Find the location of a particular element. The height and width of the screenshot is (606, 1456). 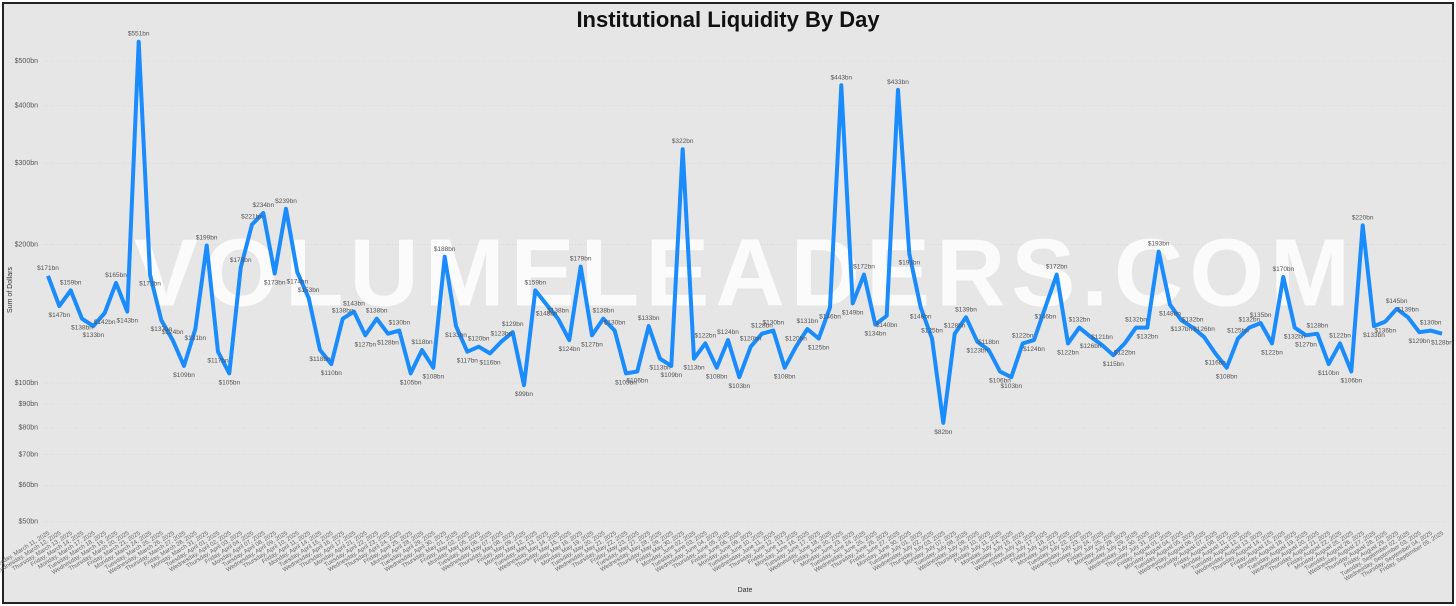

data-label: $147bn is located at coordinates (59, 315).